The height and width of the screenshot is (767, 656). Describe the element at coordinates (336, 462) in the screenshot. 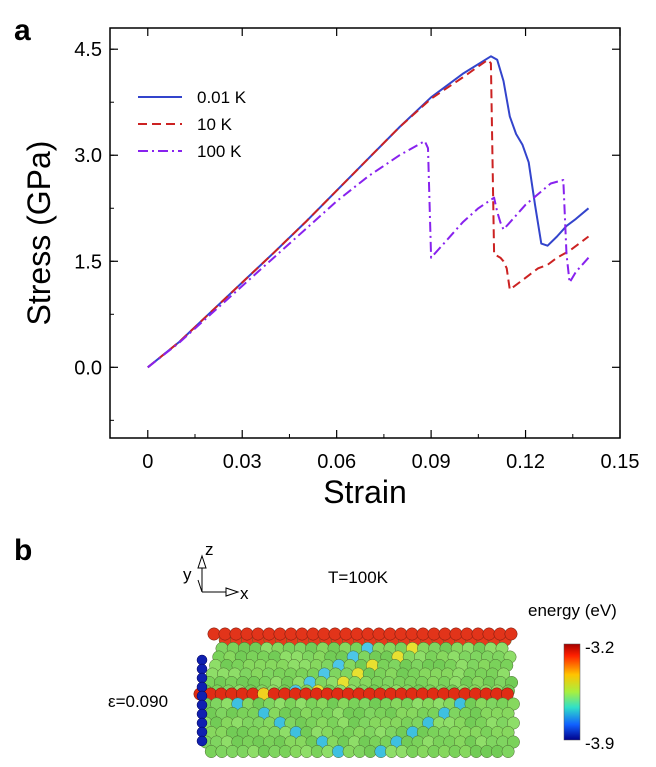

I see `x-tick-label: 0.06` at that location.